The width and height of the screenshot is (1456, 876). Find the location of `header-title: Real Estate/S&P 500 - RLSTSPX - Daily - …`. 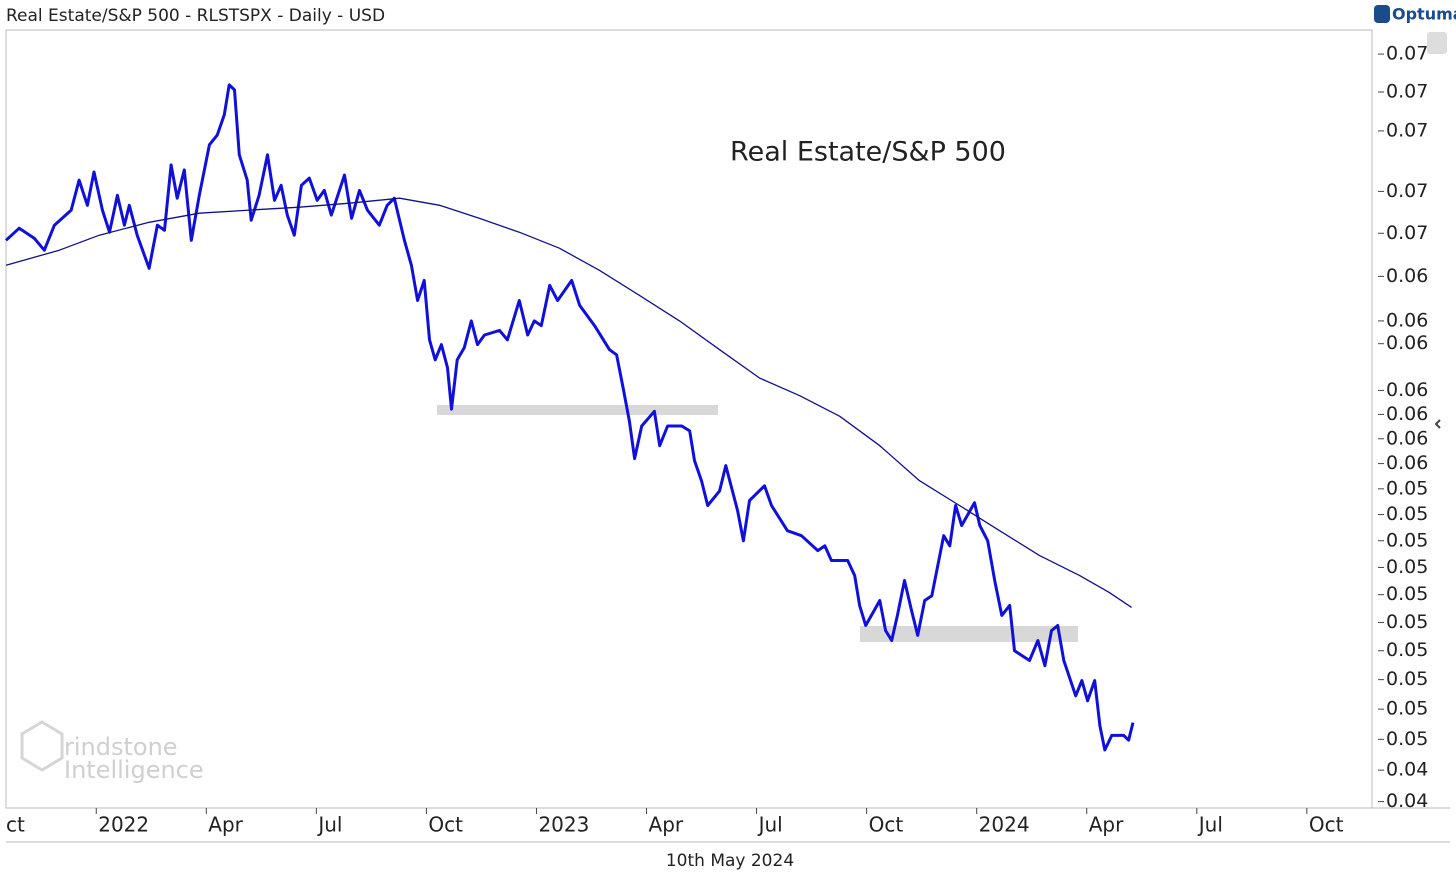

header-title: Real Estate/S&P 500 - RLSTSPX - Daily - … is located at coordinates (195, 16).